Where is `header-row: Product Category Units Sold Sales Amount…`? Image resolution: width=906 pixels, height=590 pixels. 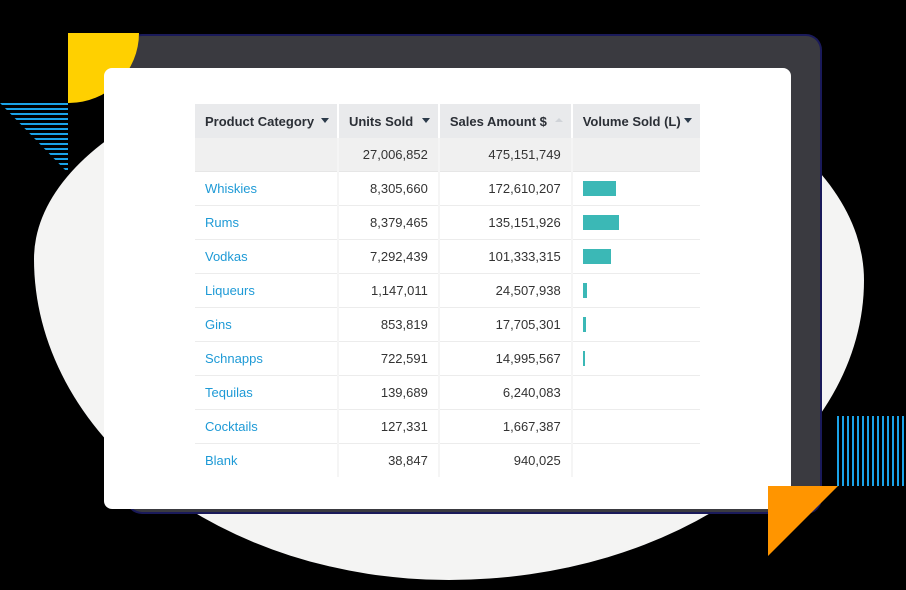 header-row: Product Category Units Sold Sales Amount… is located at coordinates (447, 121).